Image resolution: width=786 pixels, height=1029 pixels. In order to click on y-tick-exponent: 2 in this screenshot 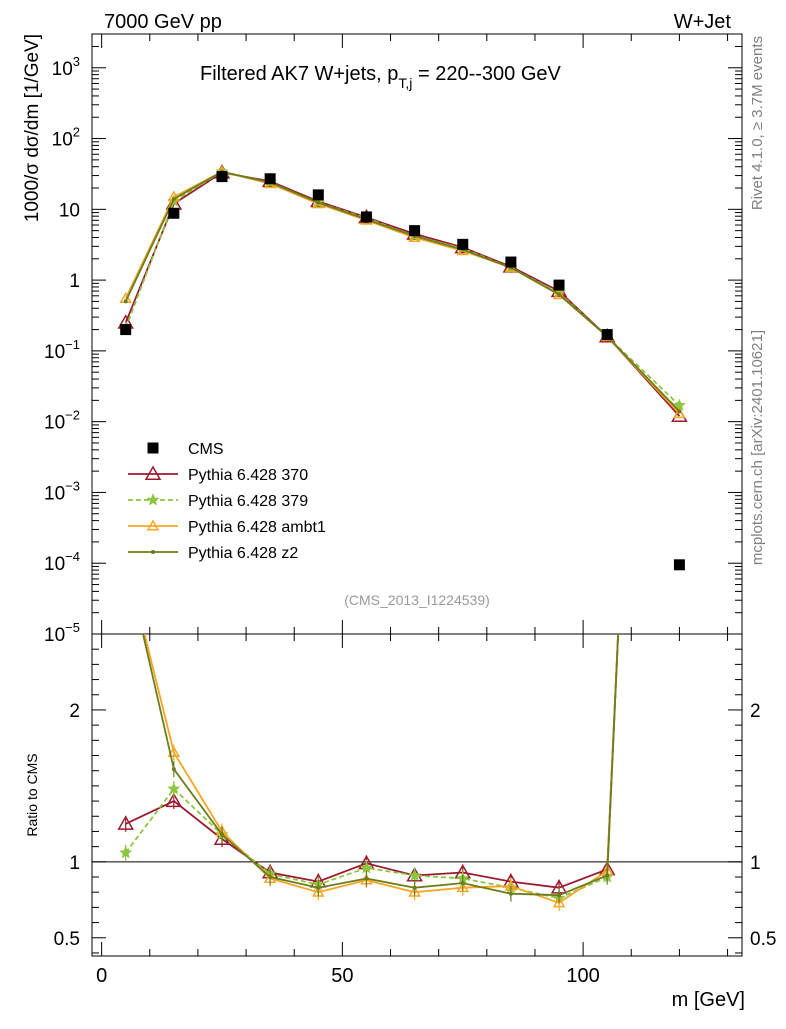, I will do `click(76, 132)`.